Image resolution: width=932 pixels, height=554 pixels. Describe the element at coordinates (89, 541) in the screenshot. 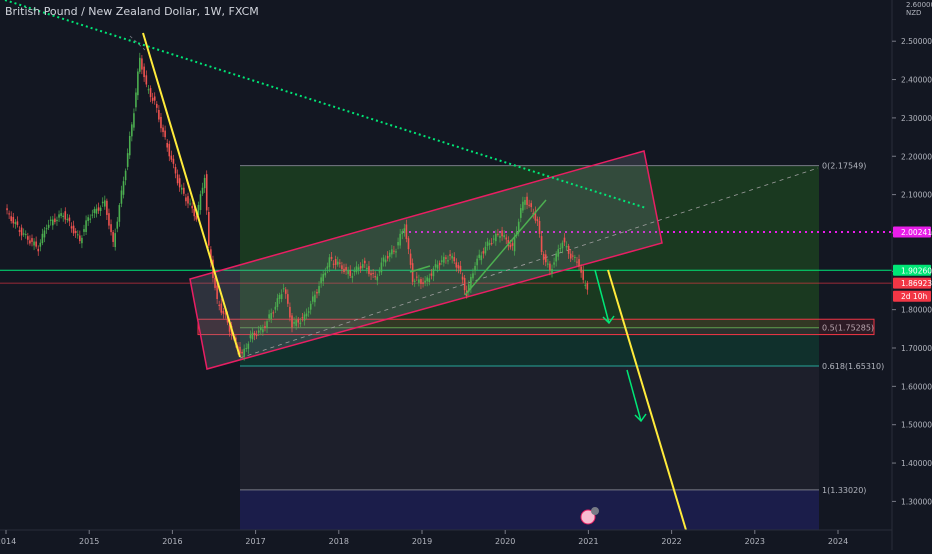

I see `time-tick-label: 2015` at that location.